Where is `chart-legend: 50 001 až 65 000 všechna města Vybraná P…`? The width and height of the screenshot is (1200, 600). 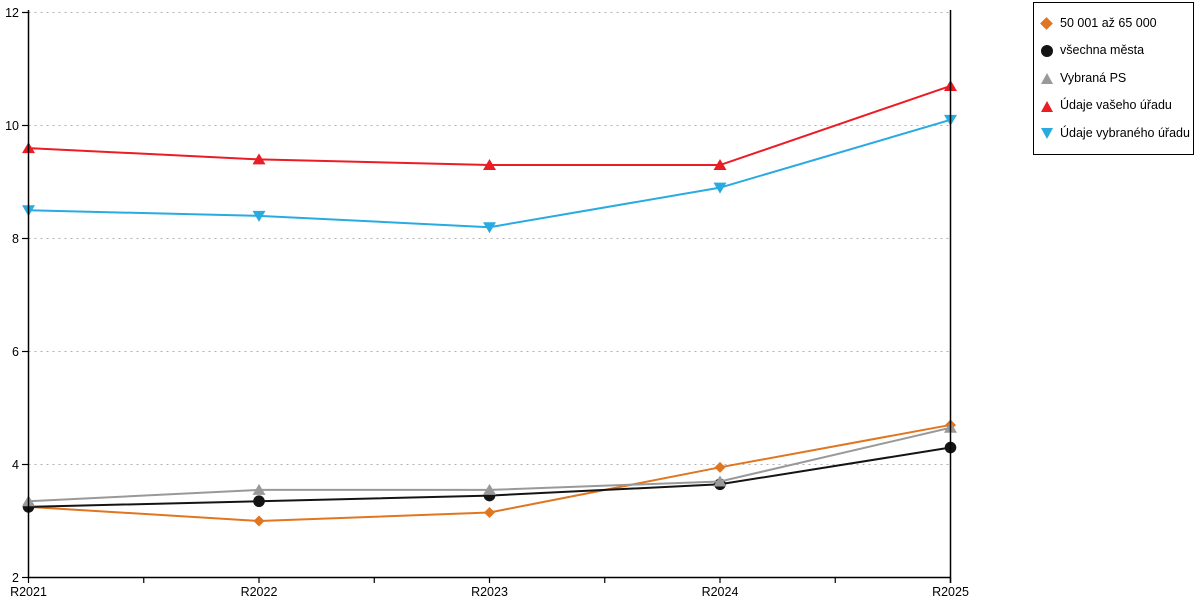 chart-legend: 50 001 až 65 000 všechna města Vybraná P… is located at coordinates (1113, 78).